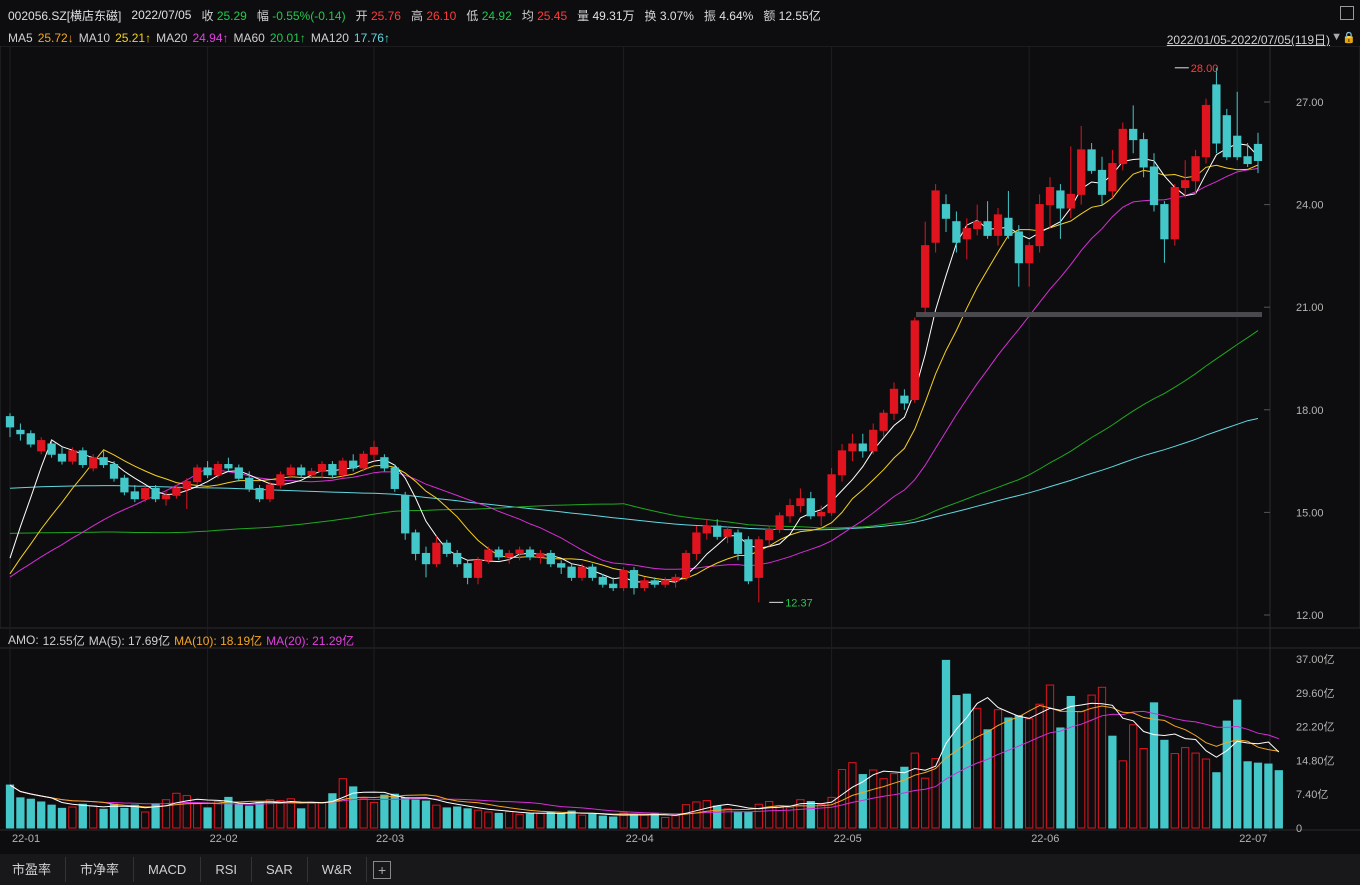 Image resolution: width=1360 pixels, height=885 pixels. I want to click on expand-icon, so click(1347, 13).